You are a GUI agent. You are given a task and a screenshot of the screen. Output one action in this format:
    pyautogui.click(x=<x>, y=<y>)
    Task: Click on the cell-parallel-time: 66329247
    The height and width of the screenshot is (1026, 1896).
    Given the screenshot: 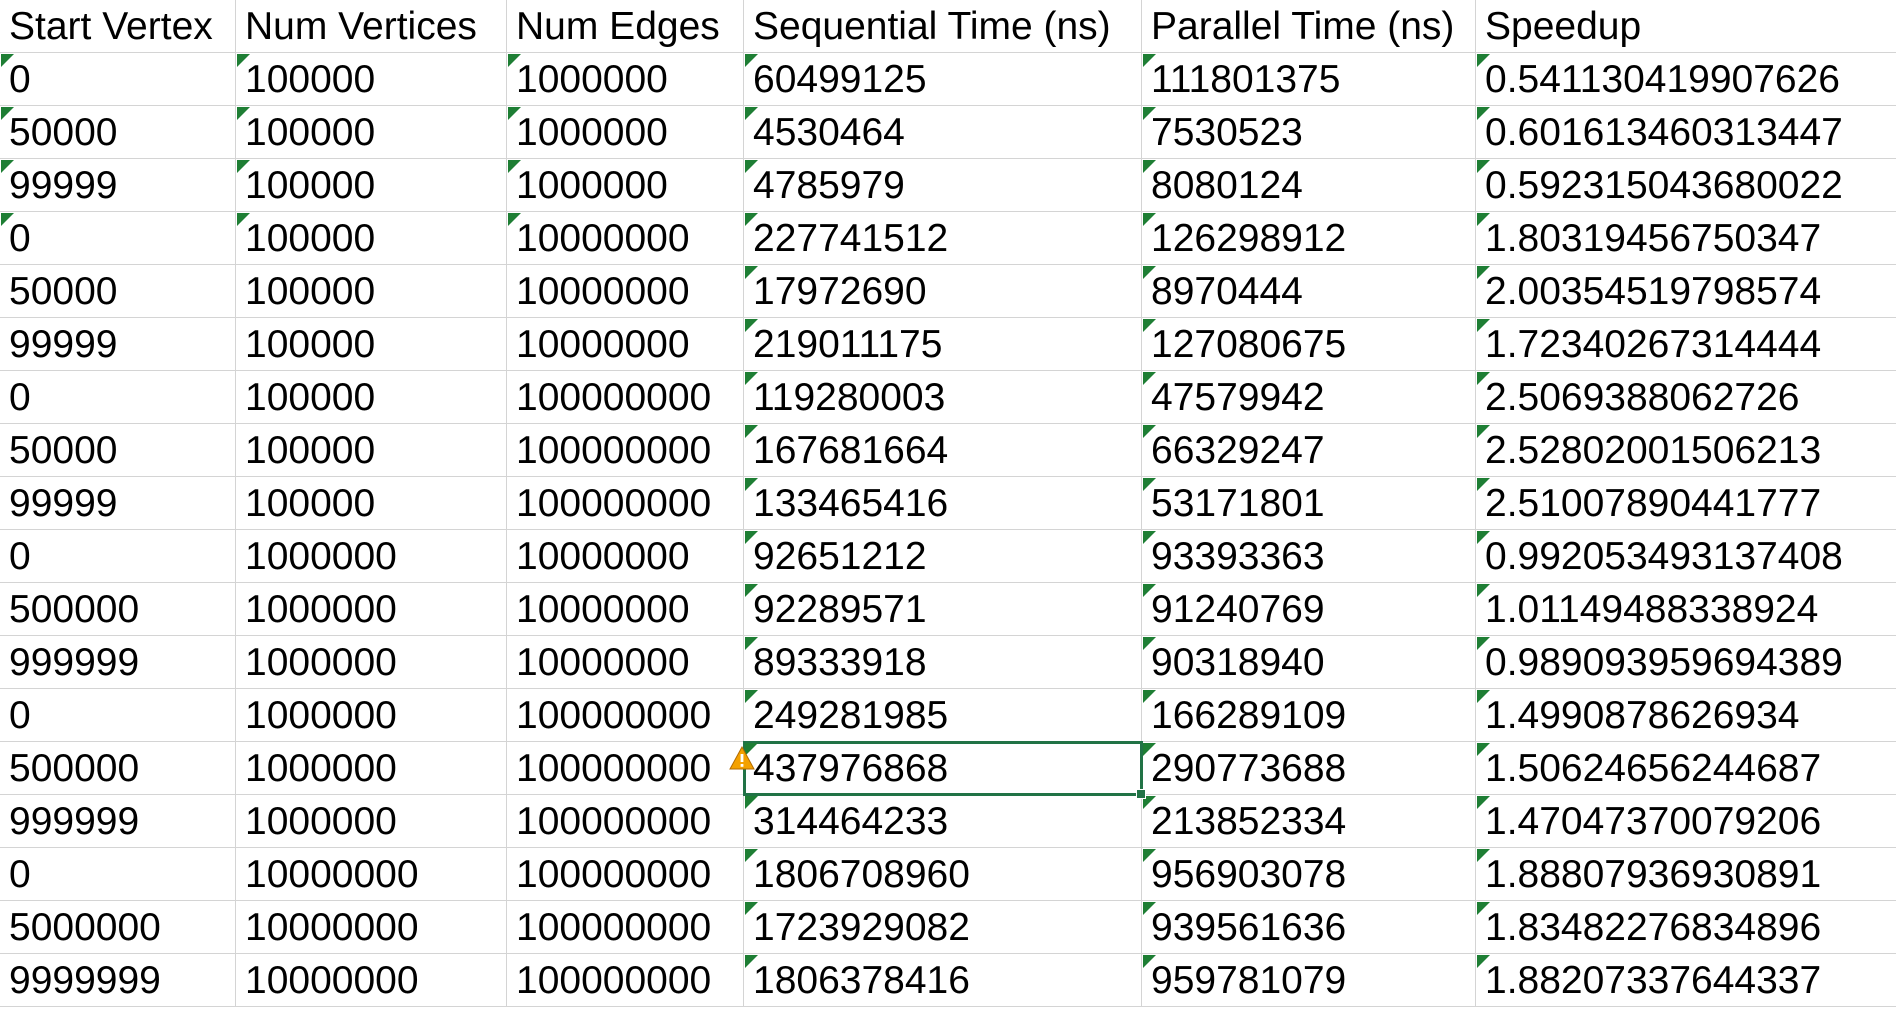 What is the action you would take?
    pyautogui.click(x=1309, y=450)
    